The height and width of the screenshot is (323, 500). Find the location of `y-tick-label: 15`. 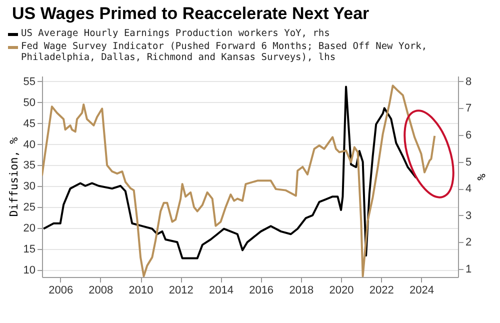

y-tick-label: 15 is located at coordinates (29, 249).